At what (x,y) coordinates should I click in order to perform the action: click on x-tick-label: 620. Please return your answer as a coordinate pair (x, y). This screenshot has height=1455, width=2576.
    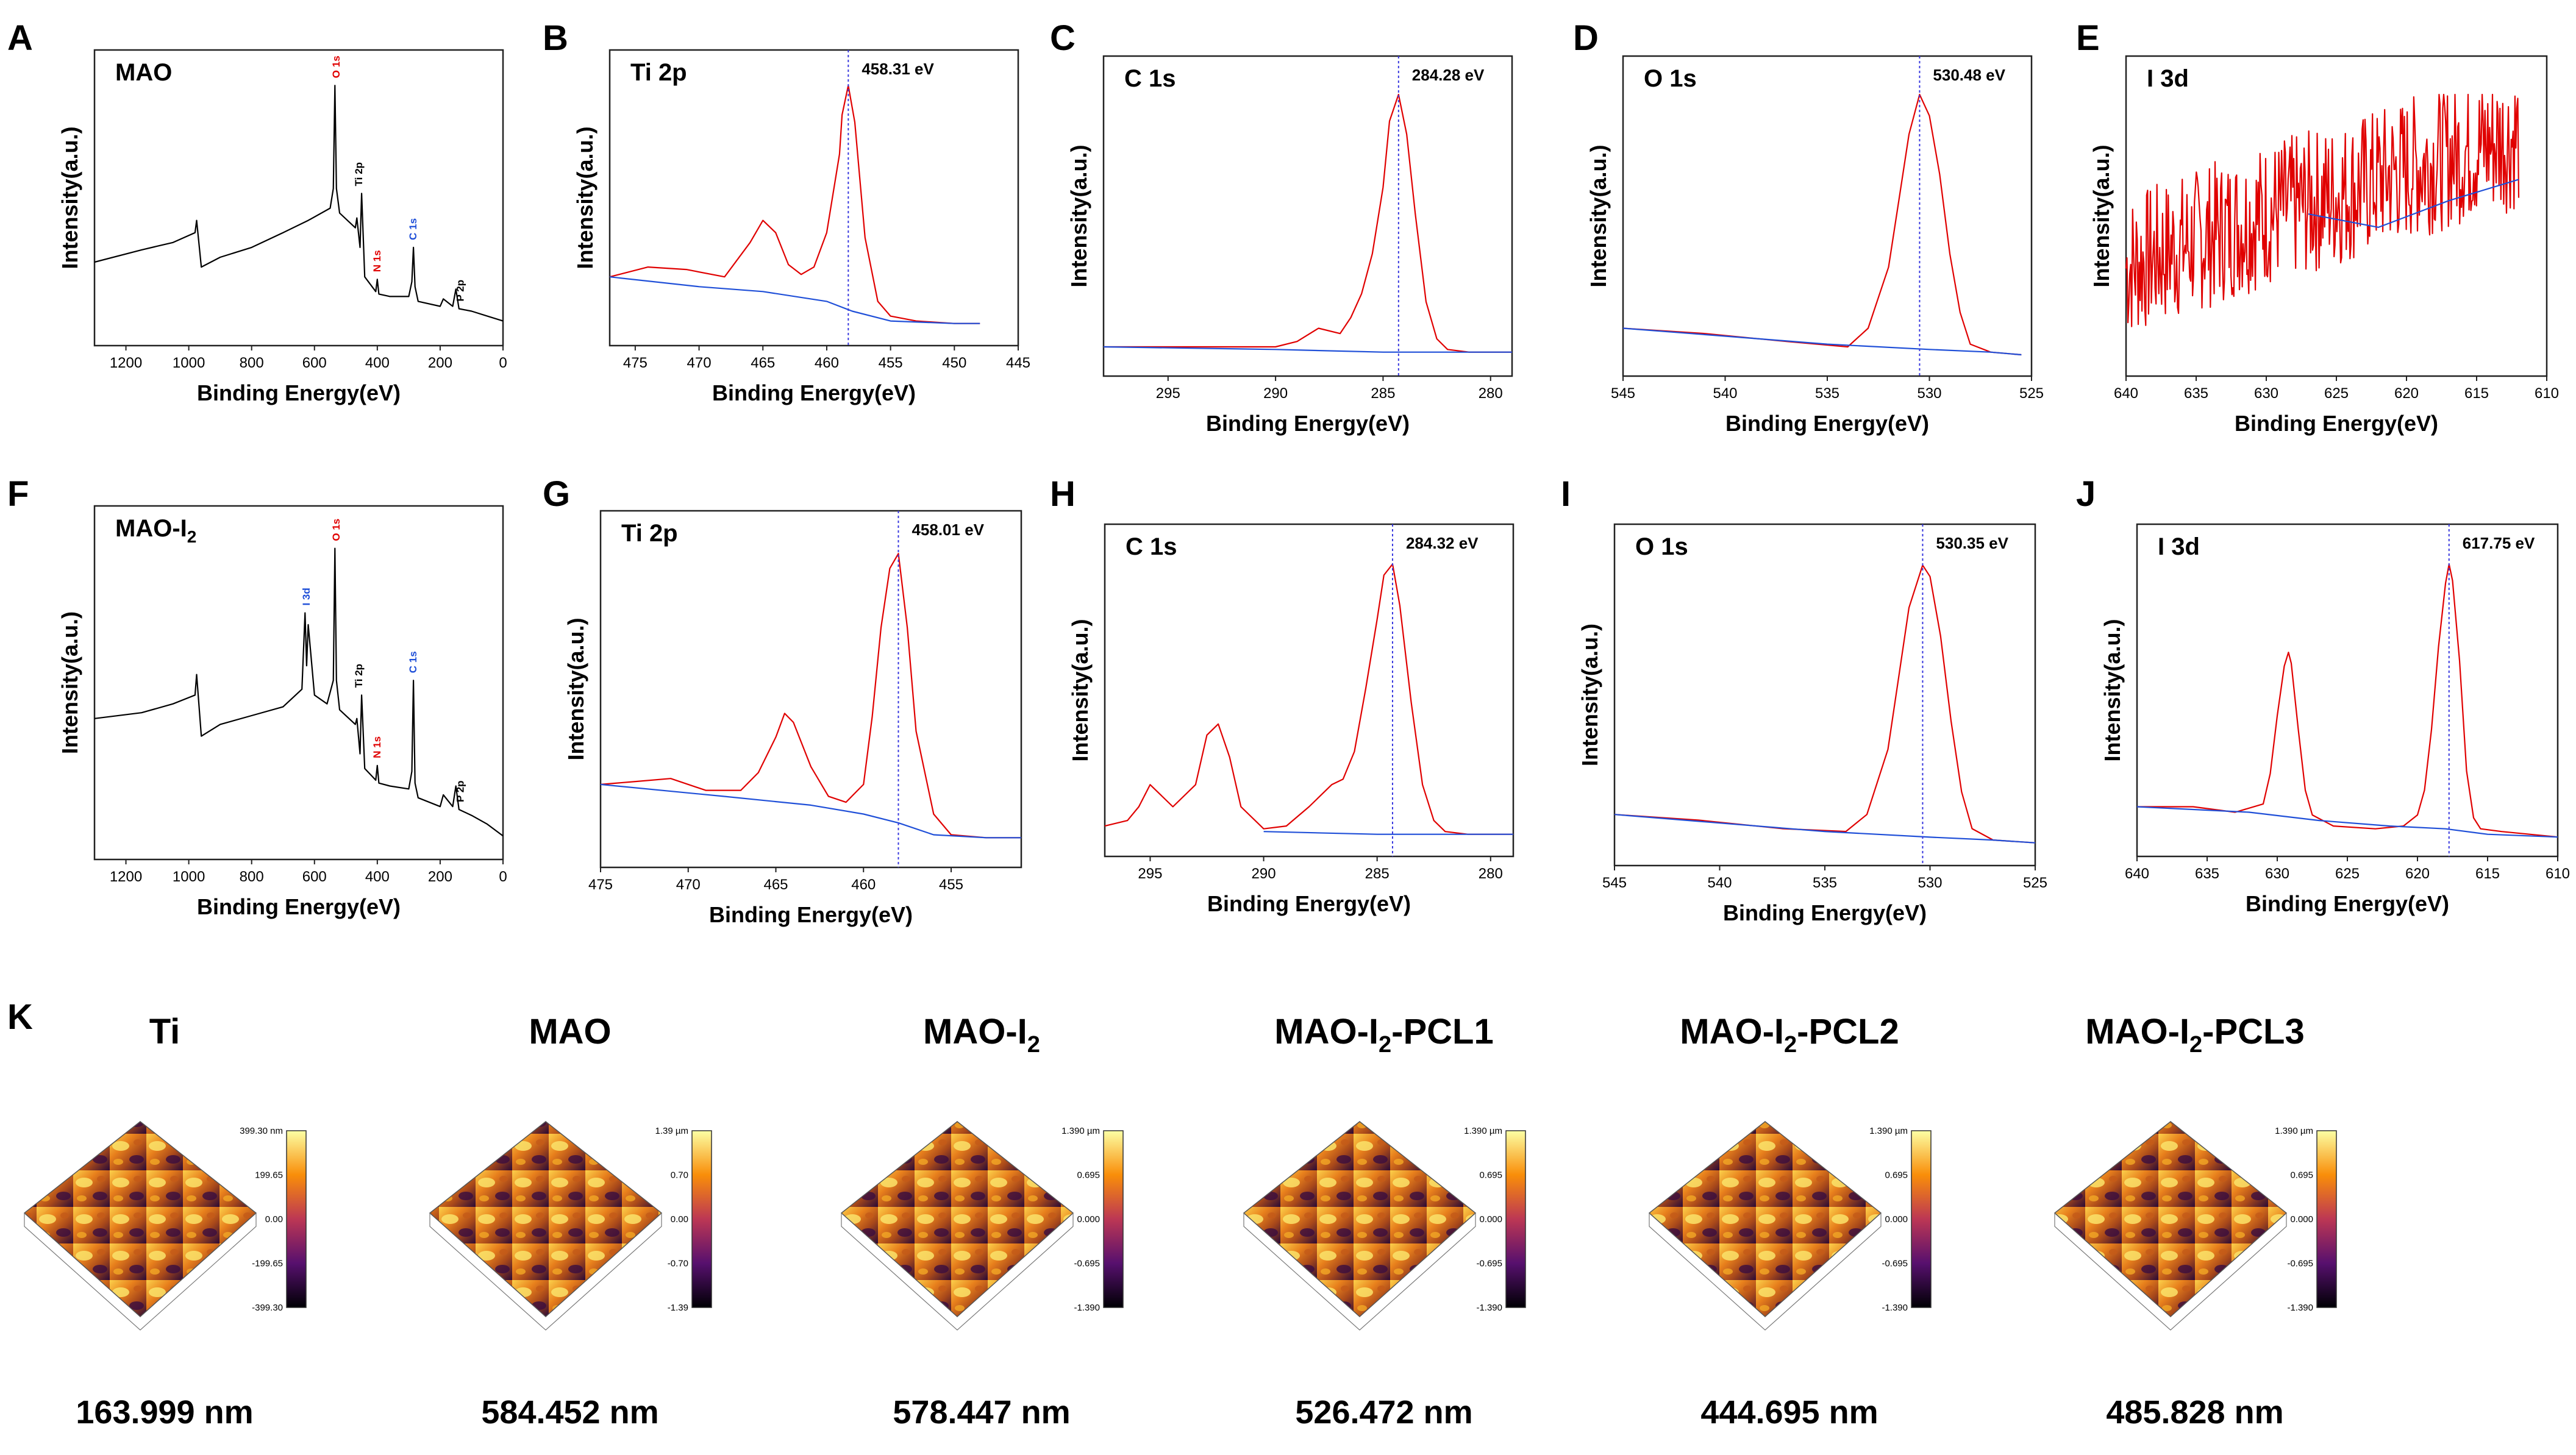
    Looking at the image, I should click on (2417, 874).